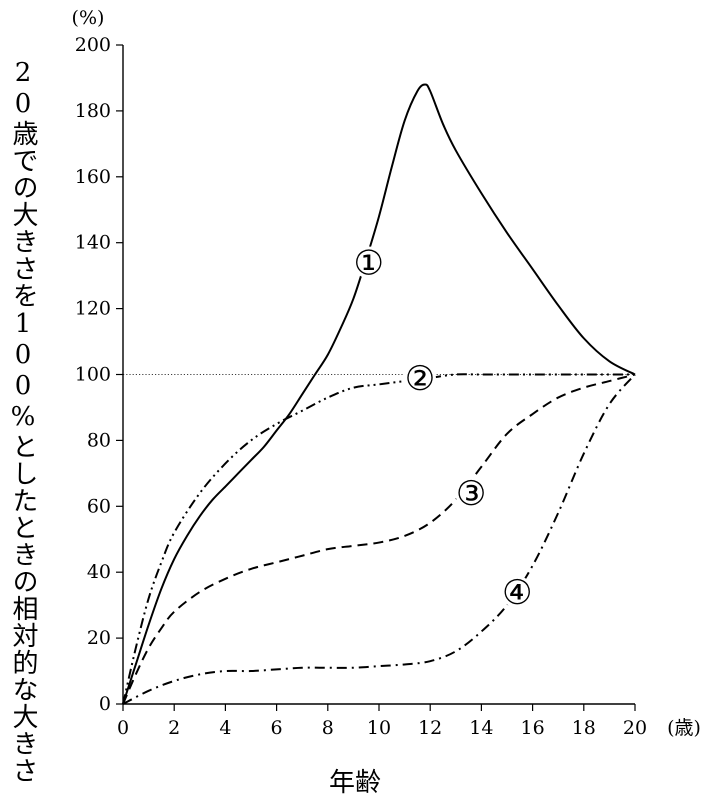 This screenshot has width=710, height=806. I want to click on y-tick-label: 80, so click(99, 440).